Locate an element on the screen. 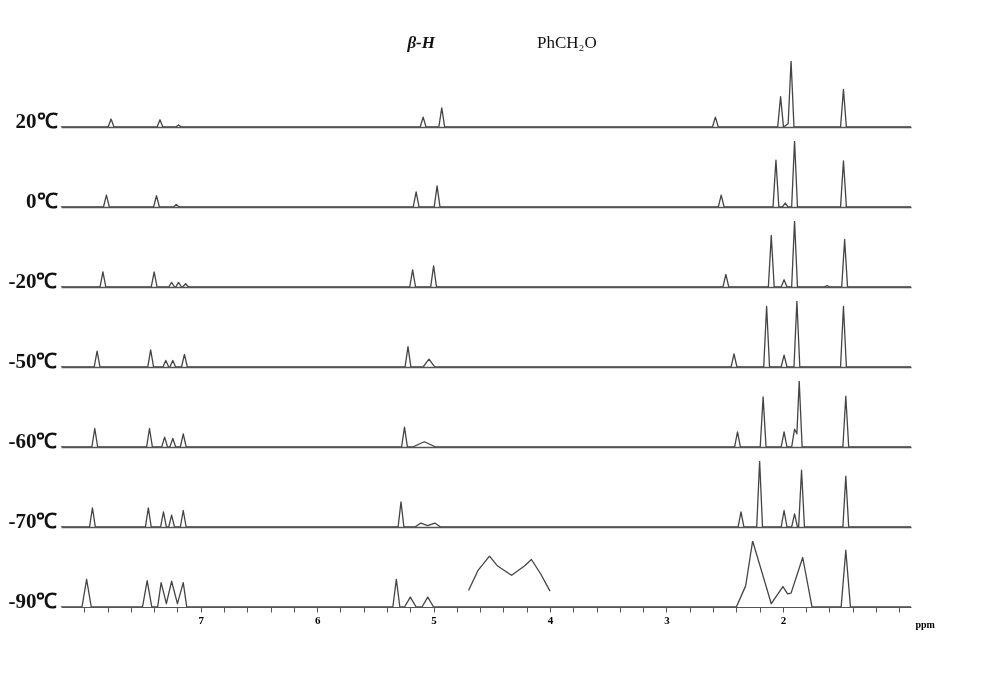  text: PhCH₂O is located at coordinates (567, 42).